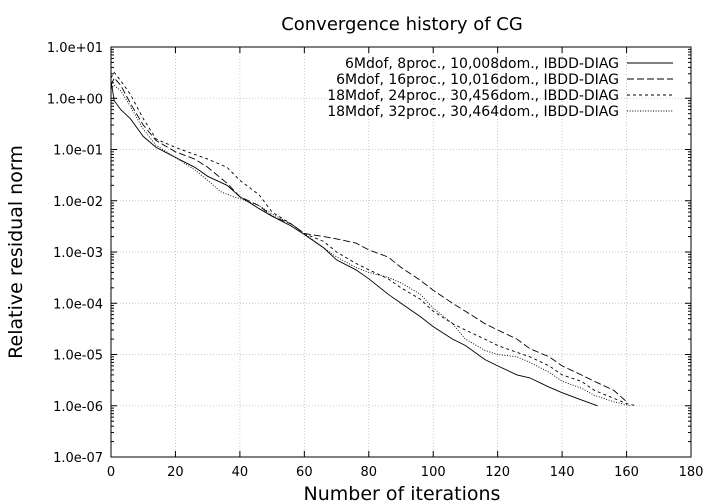 The image size is (720, 504). Describe the element at coordinates (562, 472) in the screenshot. I see `x-tick-label: 140` at that location.